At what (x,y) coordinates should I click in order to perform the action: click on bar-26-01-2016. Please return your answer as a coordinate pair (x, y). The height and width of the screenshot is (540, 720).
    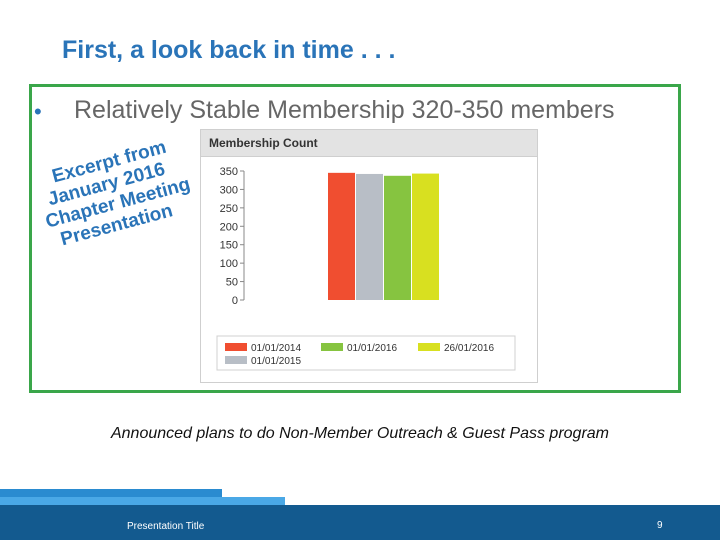
    Looking at the image, I should click on (425, 236).